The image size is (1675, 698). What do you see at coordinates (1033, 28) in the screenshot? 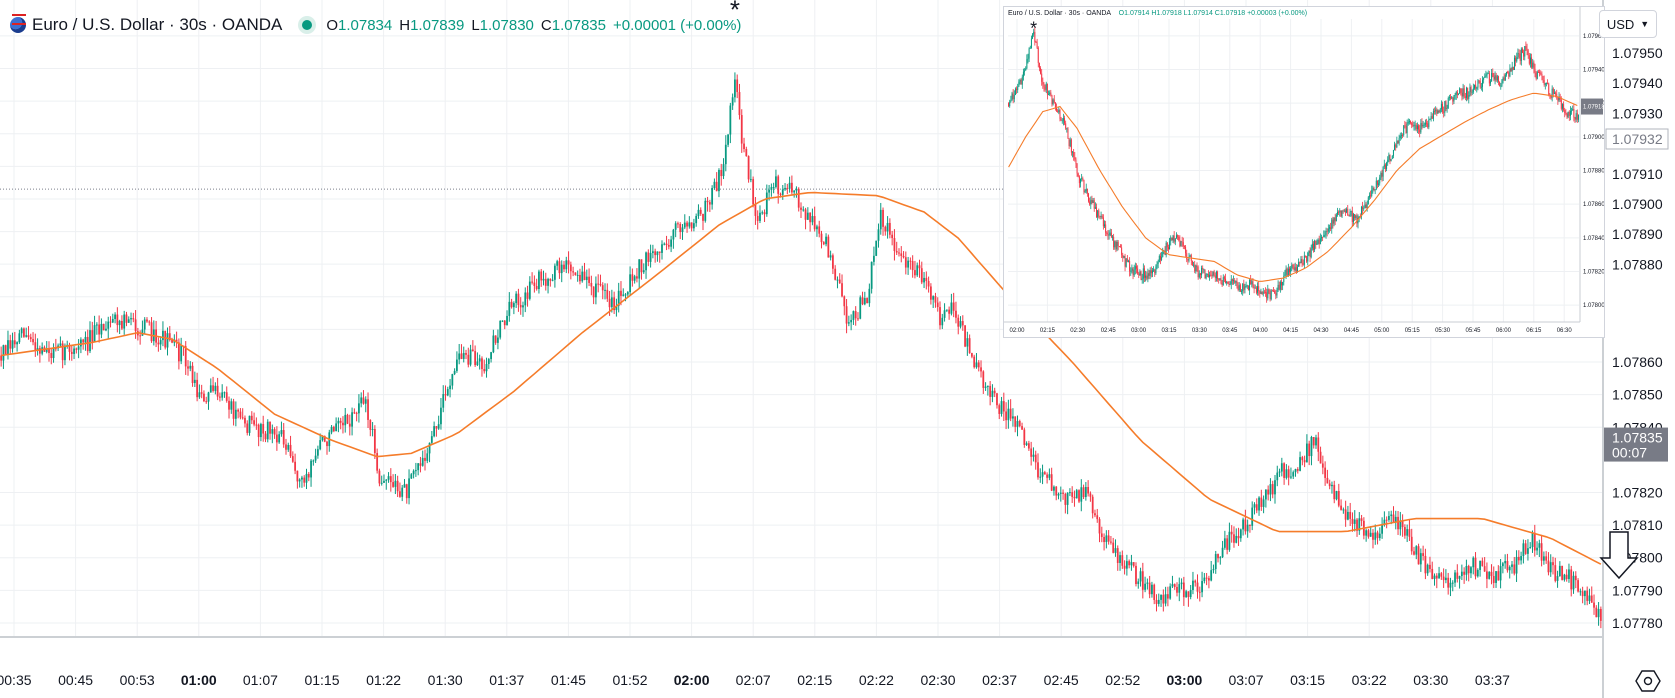
I see `inset-annotation-asterisk: *` at bounding box center [1033, 28].